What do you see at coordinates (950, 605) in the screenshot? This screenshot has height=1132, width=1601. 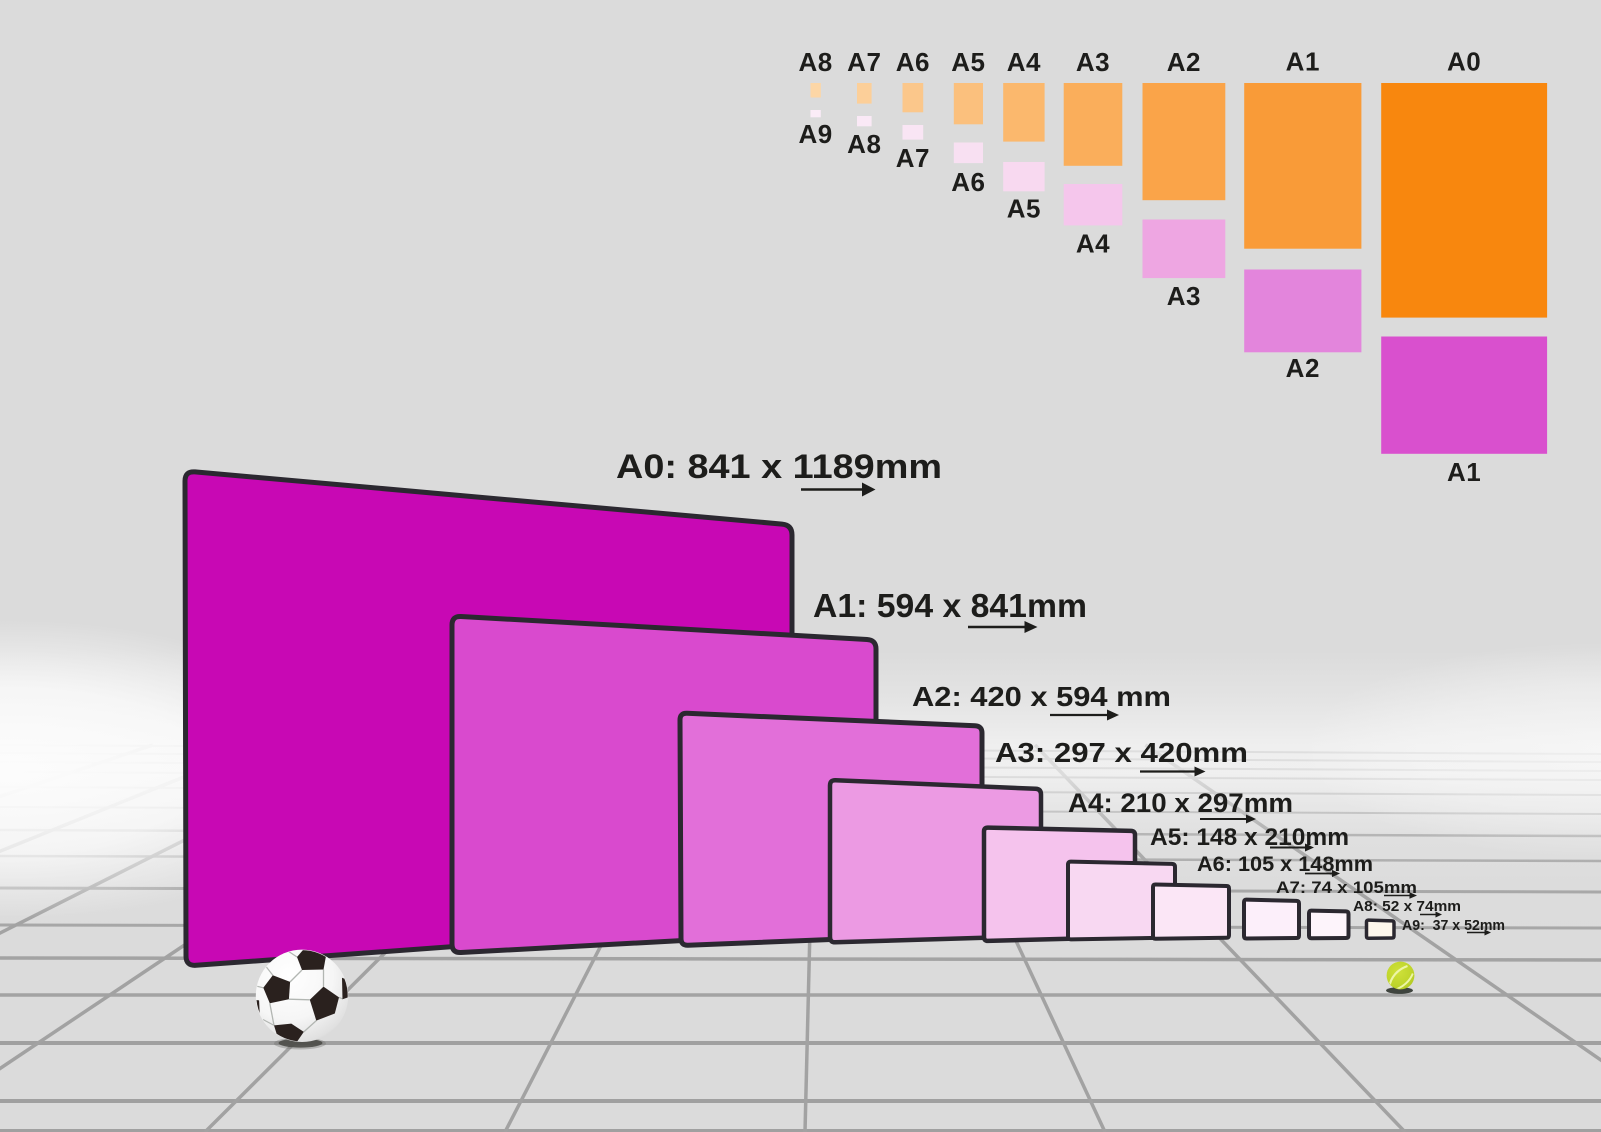 I see `svg-text: A1: 594 x 841mm` at bounding box center [950, 605].